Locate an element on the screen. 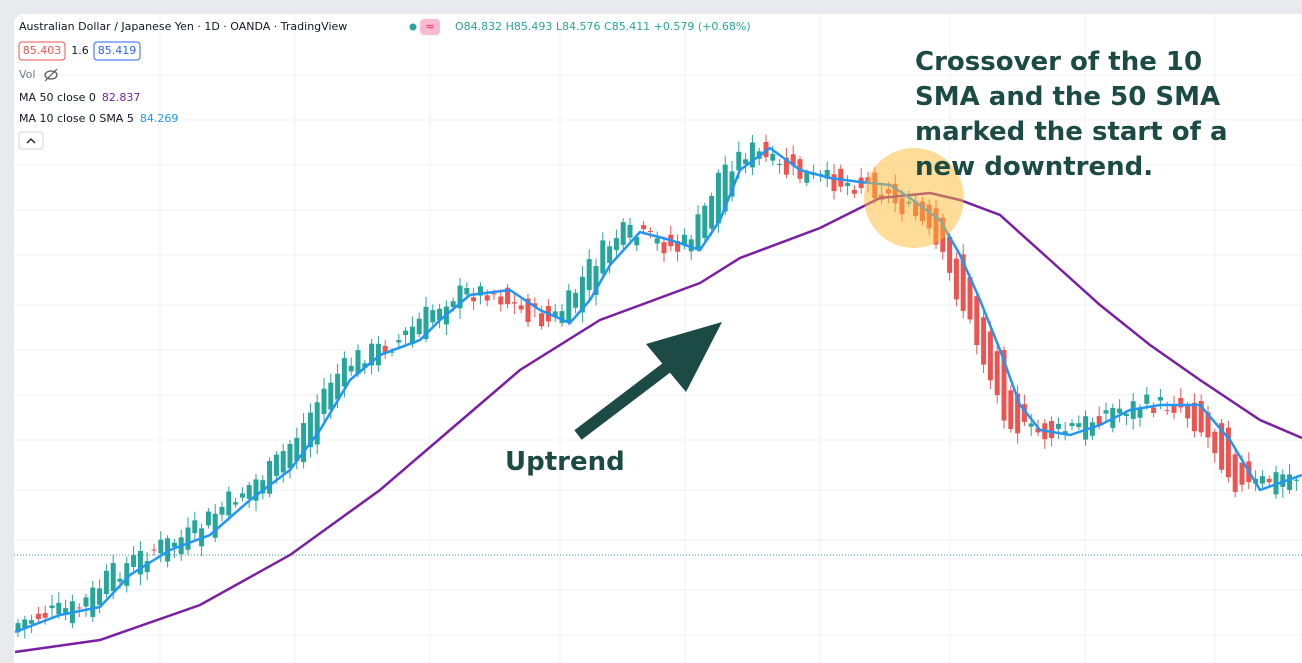 Image resolution: width=1302 pixels, height=663 pixels. collapse-button is located at coordinates (31, 140).